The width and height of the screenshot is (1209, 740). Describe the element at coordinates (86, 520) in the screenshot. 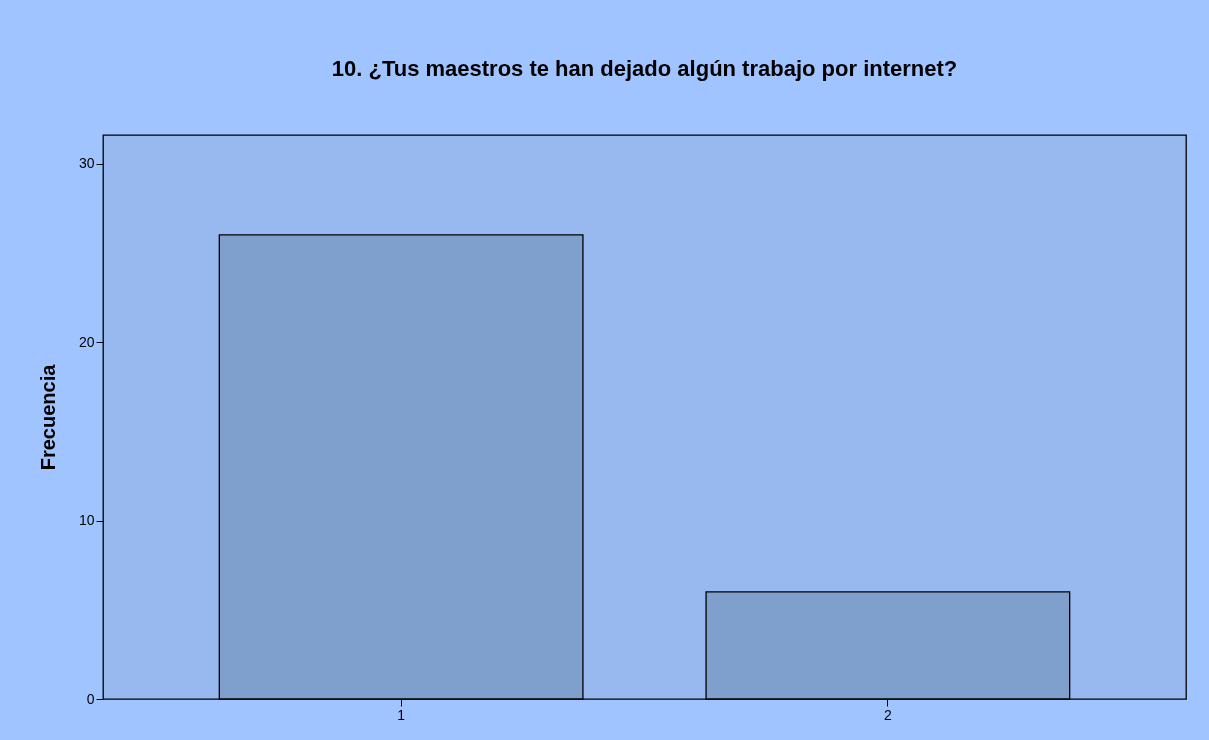

I see `y-tick-label: 10` at that location.